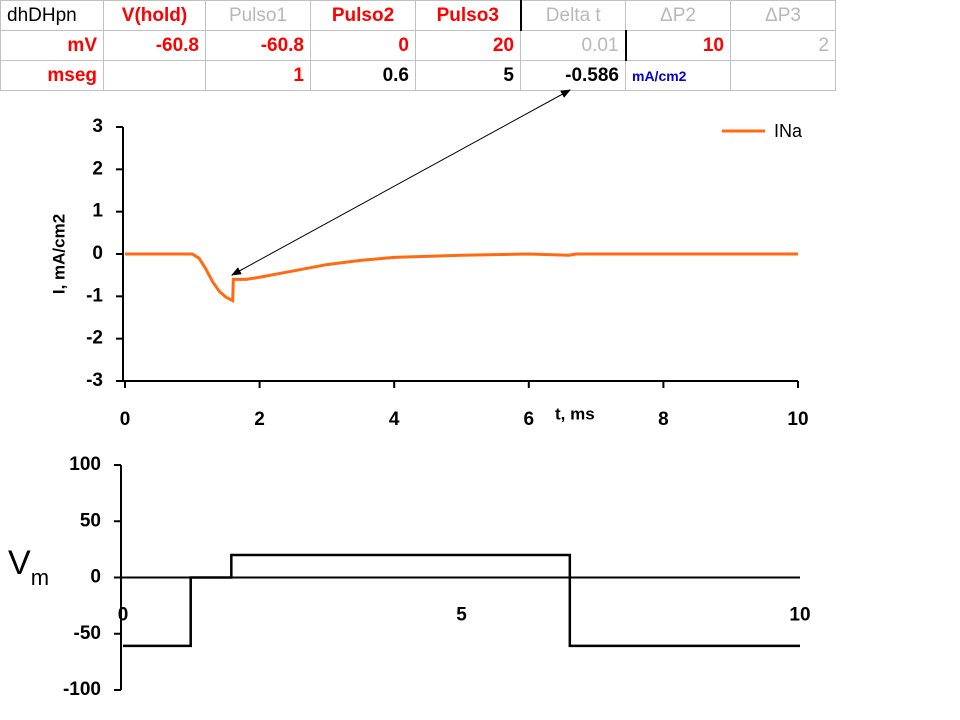 This screenshot has width=960, height=720. What do you see at coordinates (663, 419) in the screenshot?
I see `x-tick-label: 8` at bounding box center [663, 419].